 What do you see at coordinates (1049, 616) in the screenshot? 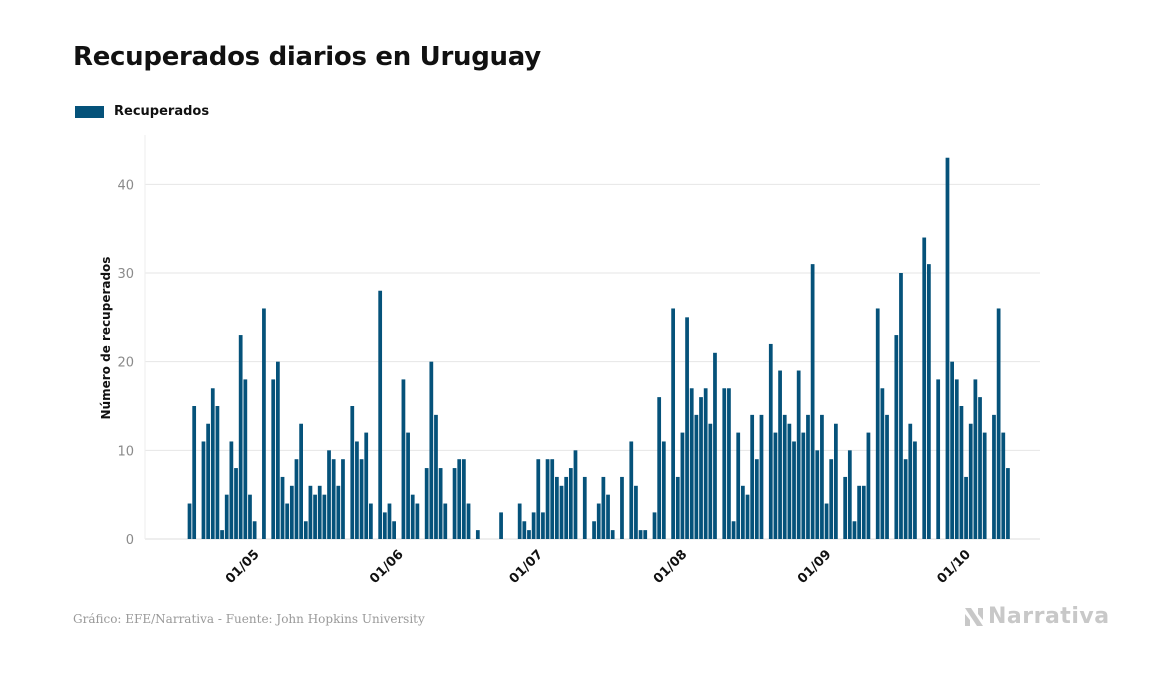
I see `narrativa-logo-text: Narrativa` at bounding box center [1049, 616].